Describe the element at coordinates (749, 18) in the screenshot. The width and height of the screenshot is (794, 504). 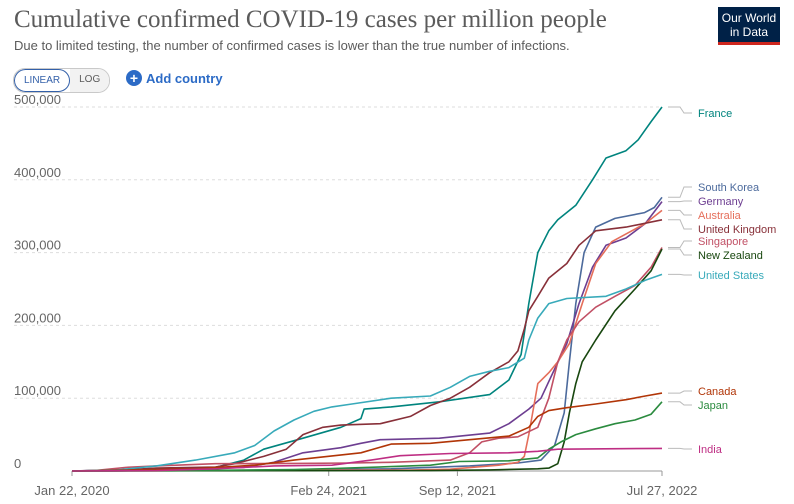
I see `logo-line-1: Our World` at that location.